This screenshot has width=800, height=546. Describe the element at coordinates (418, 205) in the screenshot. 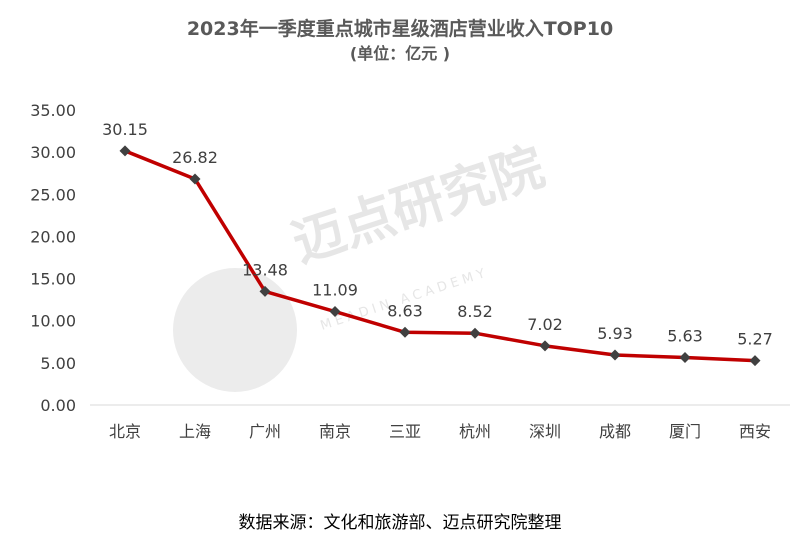

I see `watermark-text: 迈点研究院` at that location.